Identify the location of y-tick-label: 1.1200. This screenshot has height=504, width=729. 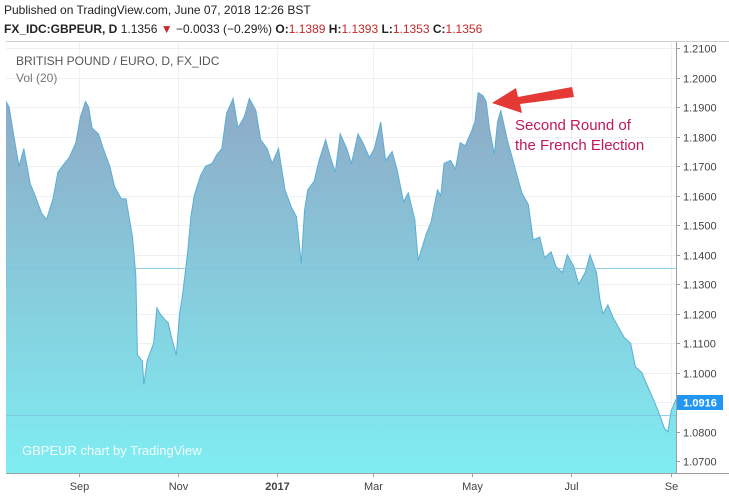
(700, 316).